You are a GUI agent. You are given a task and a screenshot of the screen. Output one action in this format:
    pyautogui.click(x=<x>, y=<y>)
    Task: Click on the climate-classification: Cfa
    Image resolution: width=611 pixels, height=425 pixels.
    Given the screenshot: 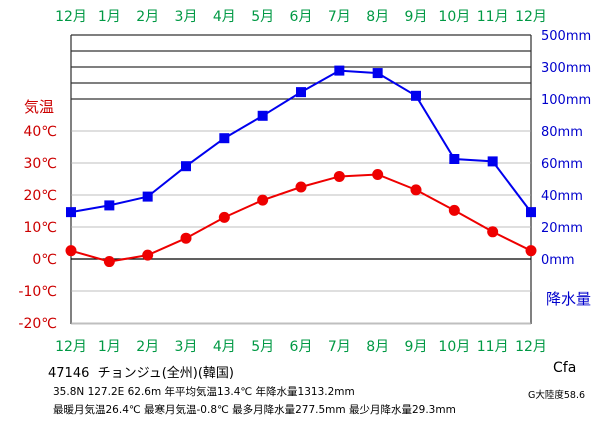 What is the action you would take?
    pyautogui.click(x=565, y=368)
    